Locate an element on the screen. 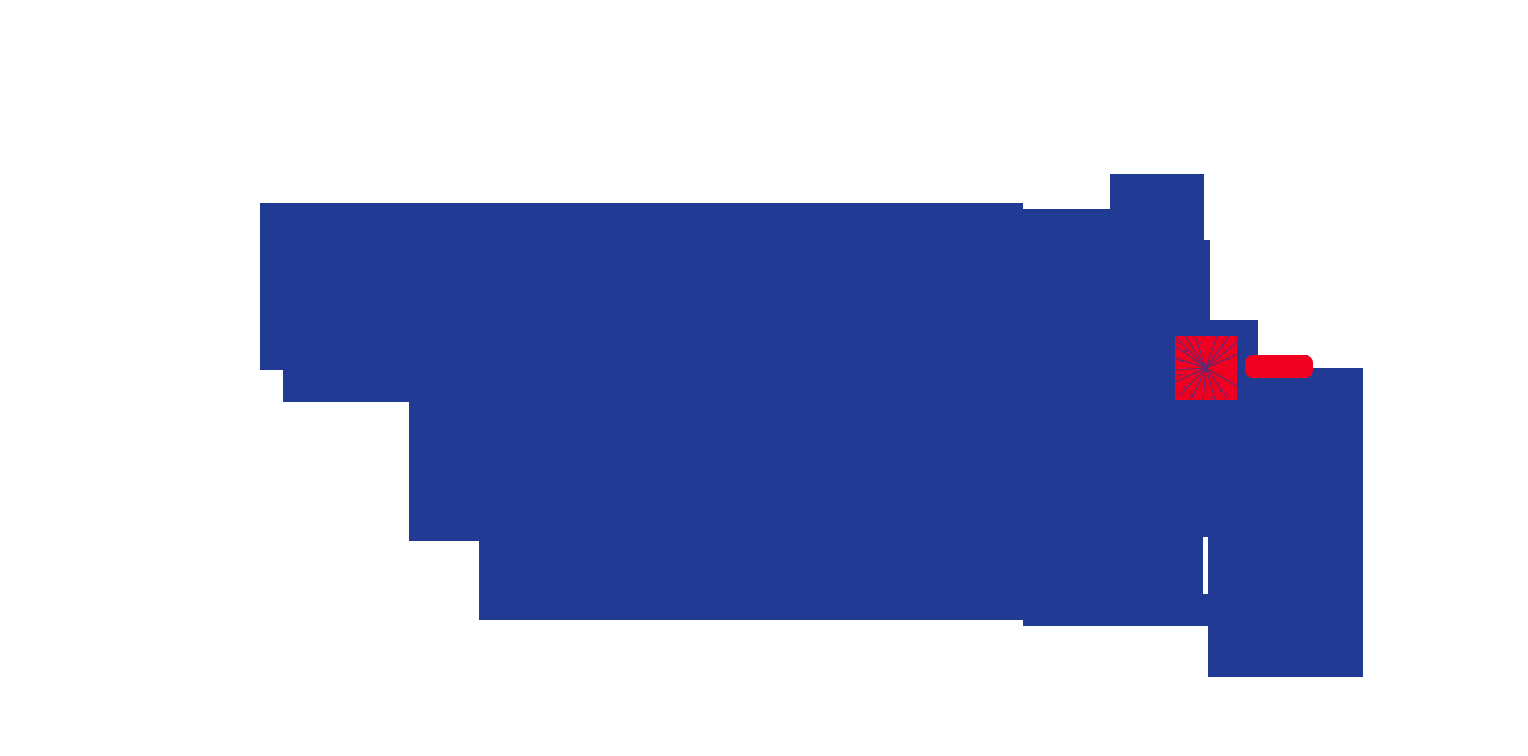  red-rounded-bar is located at coordinates (1279, 366).